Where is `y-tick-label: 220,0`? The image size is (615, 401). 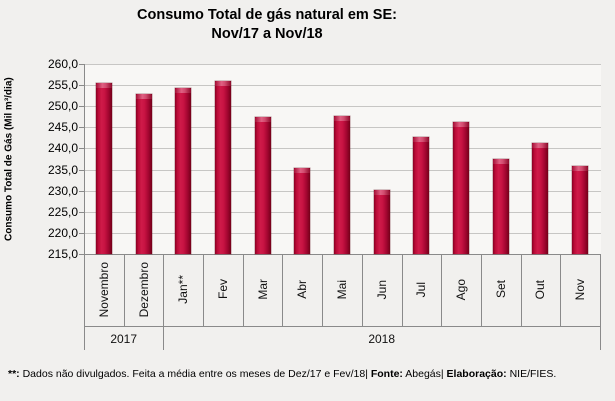
y-tick-label: 220,0 is located at coordinates (62, 232).